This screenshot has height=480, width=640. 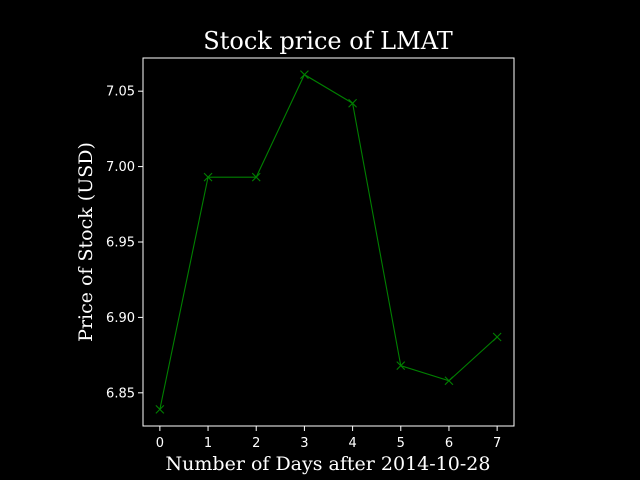 What do you see at coordinates (208, 443) in the screenshot?
I see `x-tick-label: 1` at bounding box center [208, 443].